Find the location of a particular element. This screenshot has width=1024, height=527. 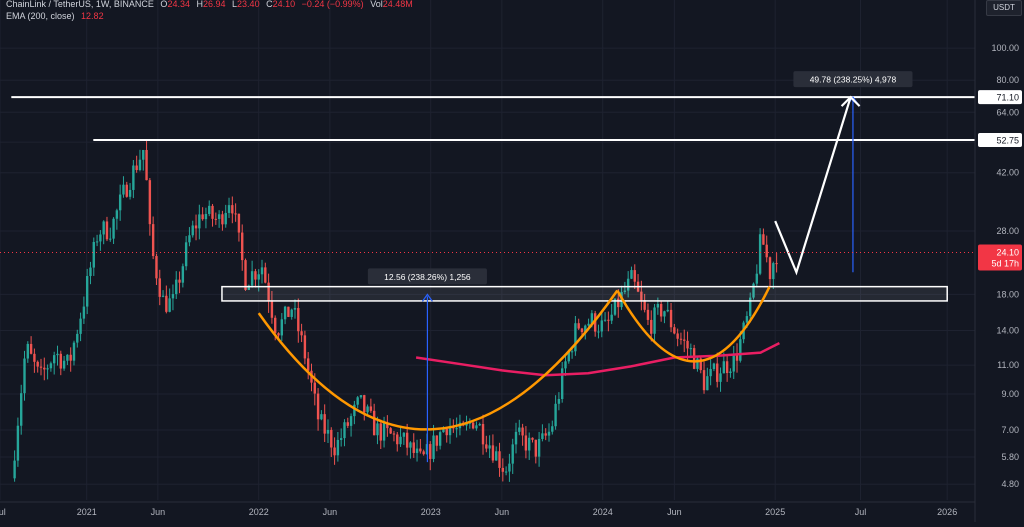

y-tick-label: 9.00 is located at coordinates (1010, 394).